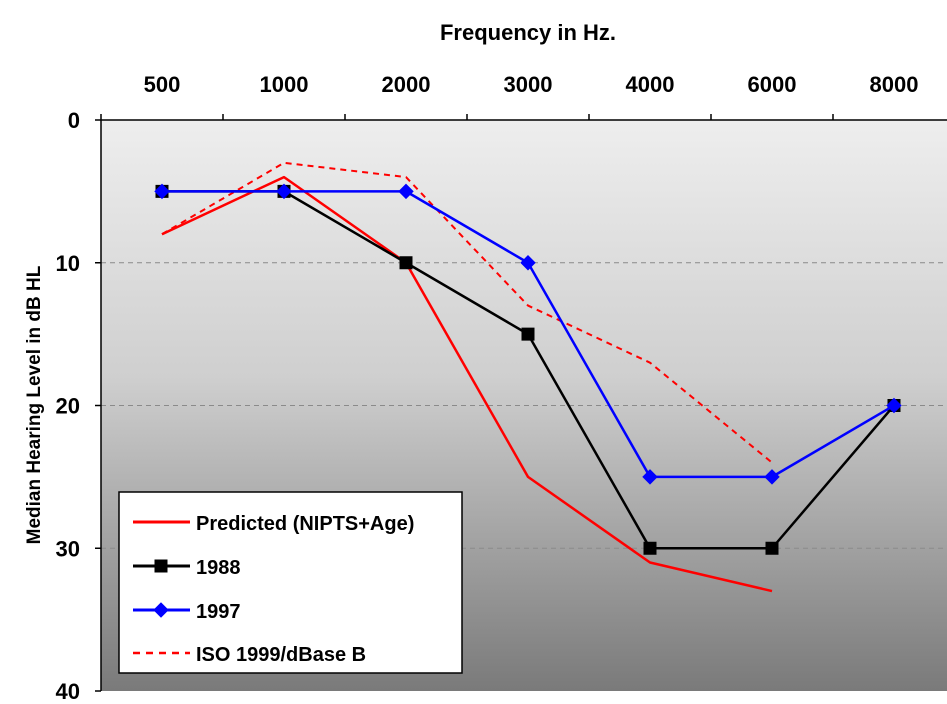 This screenshot has width=947, height=704. Describe the element at coordinates (218, 568) in the screenshot. I see `legend-label: 1988` at that location.